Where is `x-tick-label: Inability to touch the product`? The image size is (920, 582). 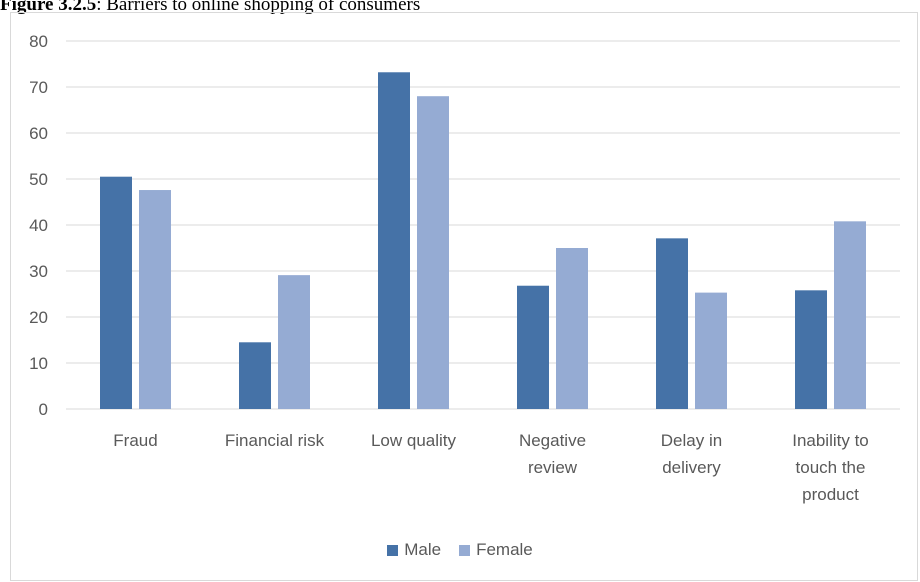 x-tick-label: Inability to touch the product is located at coordinates (830, 467).